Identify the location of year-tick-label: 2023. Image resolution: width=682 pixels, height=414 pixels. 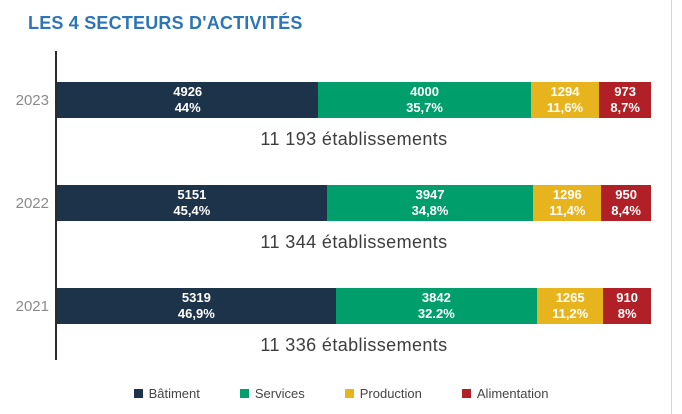
(32, 100).